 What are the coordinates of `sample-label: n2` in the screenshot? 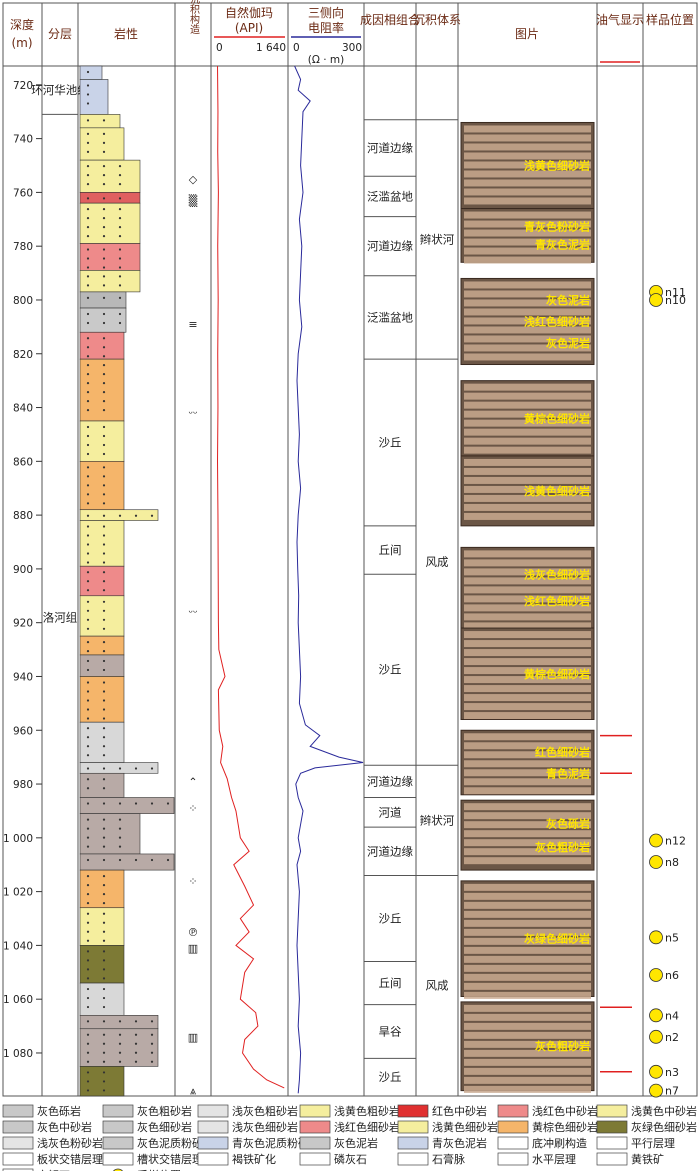 It's located at (672, 1037).